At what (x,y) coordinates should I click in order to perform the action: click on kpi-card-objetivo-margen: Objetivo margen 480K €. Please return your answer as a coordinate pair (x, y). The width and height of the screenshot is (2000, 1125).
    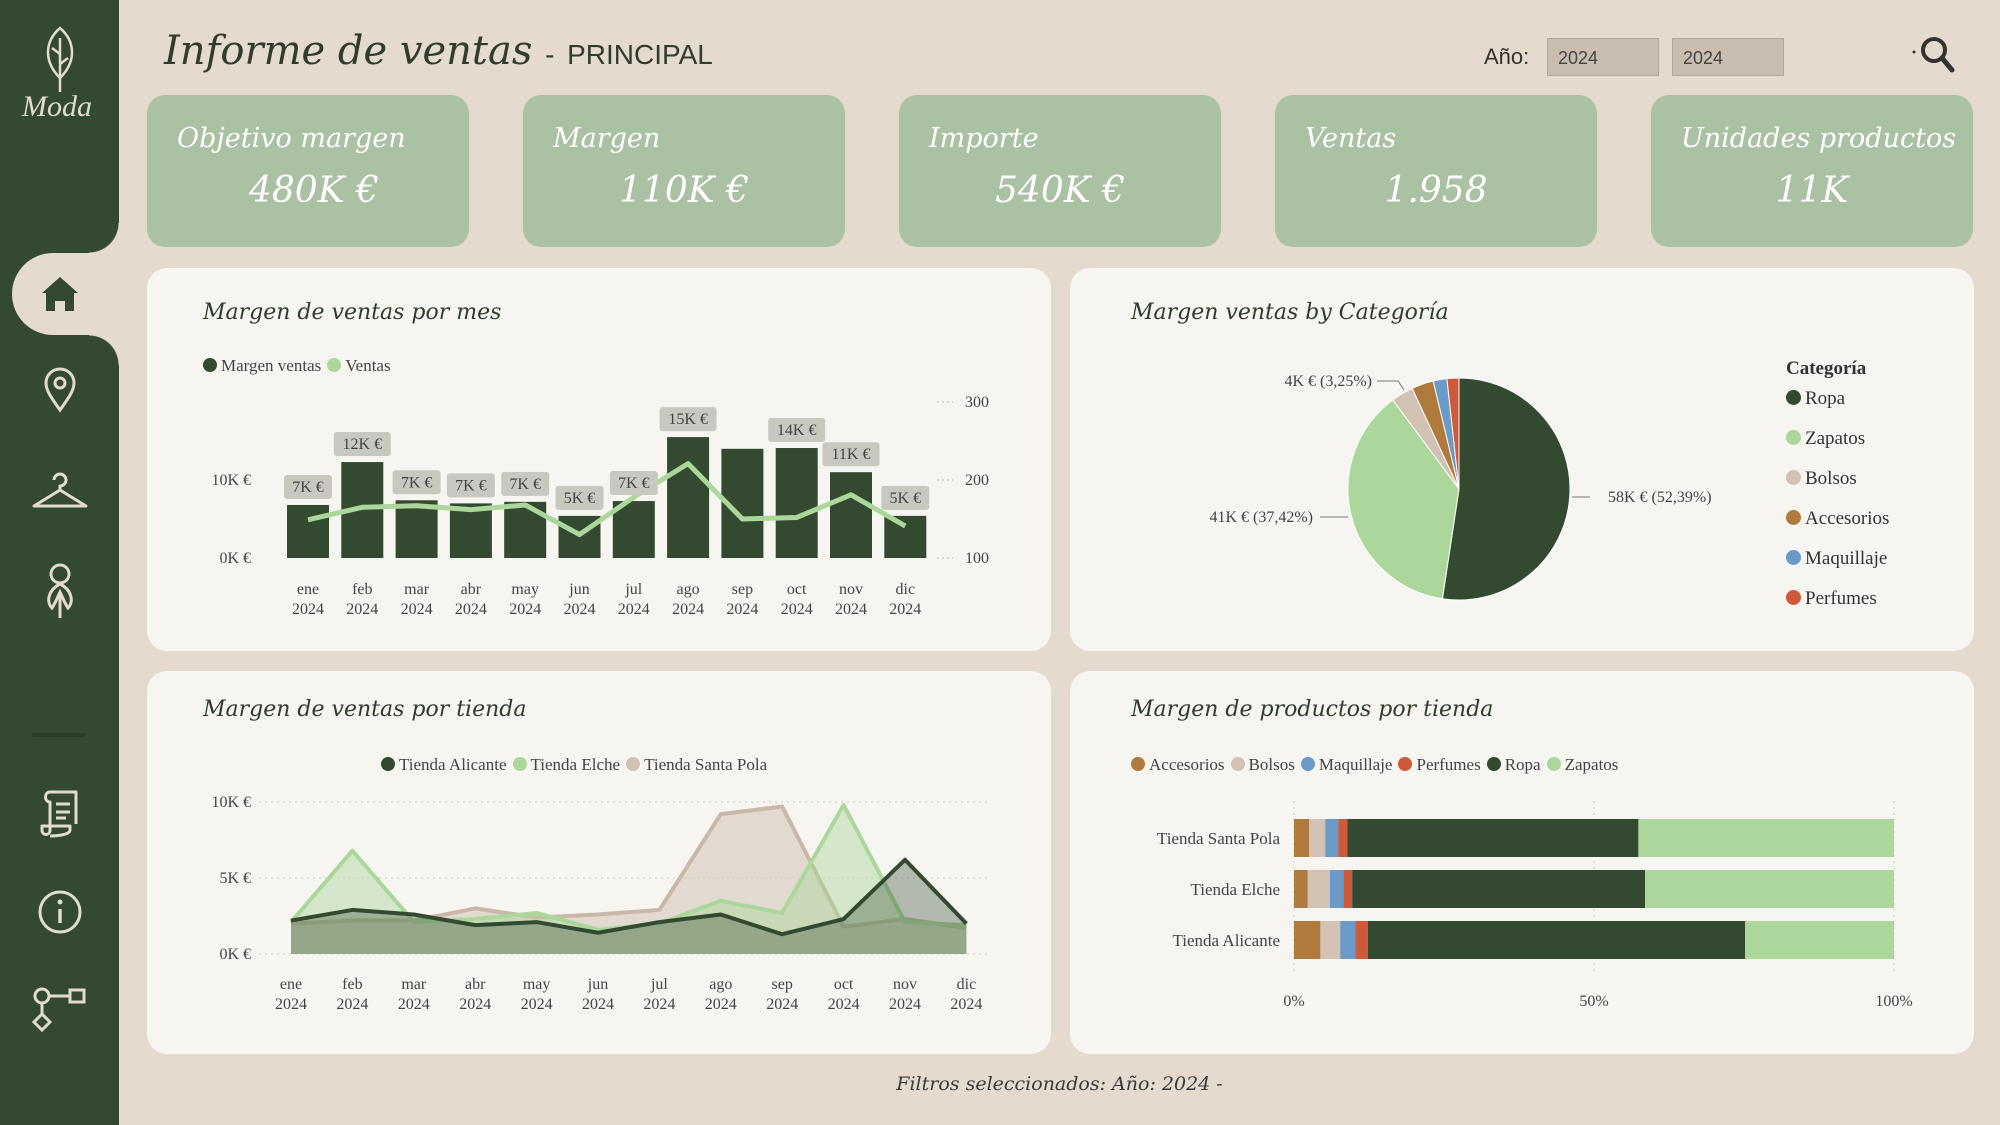
    Looking at the image, I should click on (308, 171).